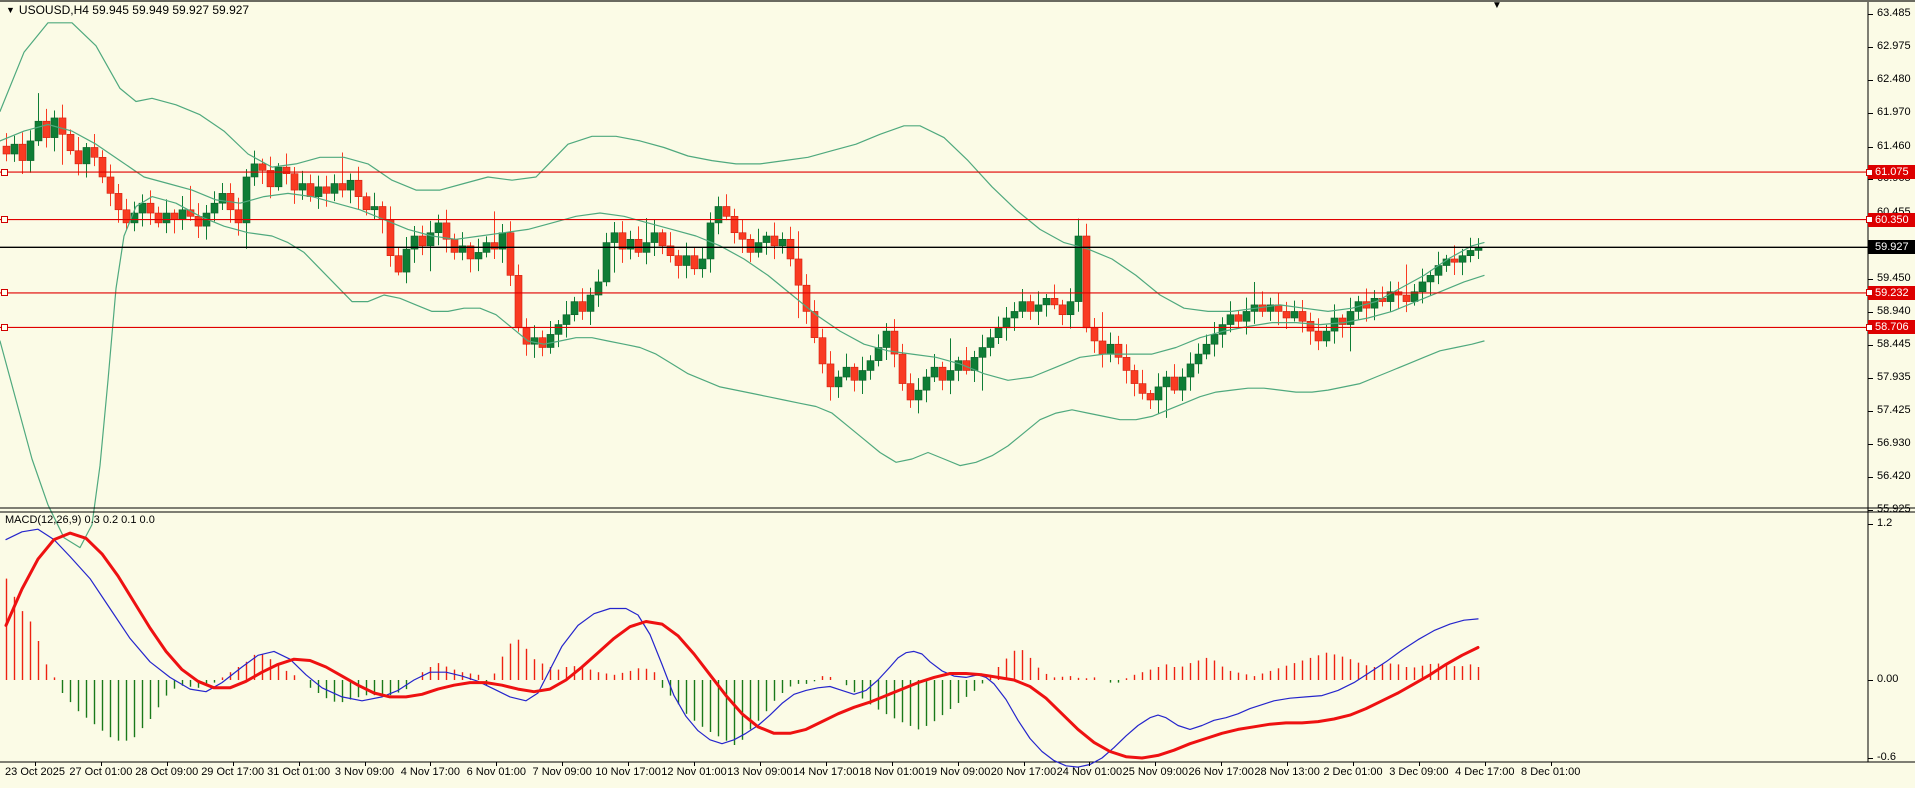  I want to click on chart-shift-marker-icon: ▼, so click(1497, 5).